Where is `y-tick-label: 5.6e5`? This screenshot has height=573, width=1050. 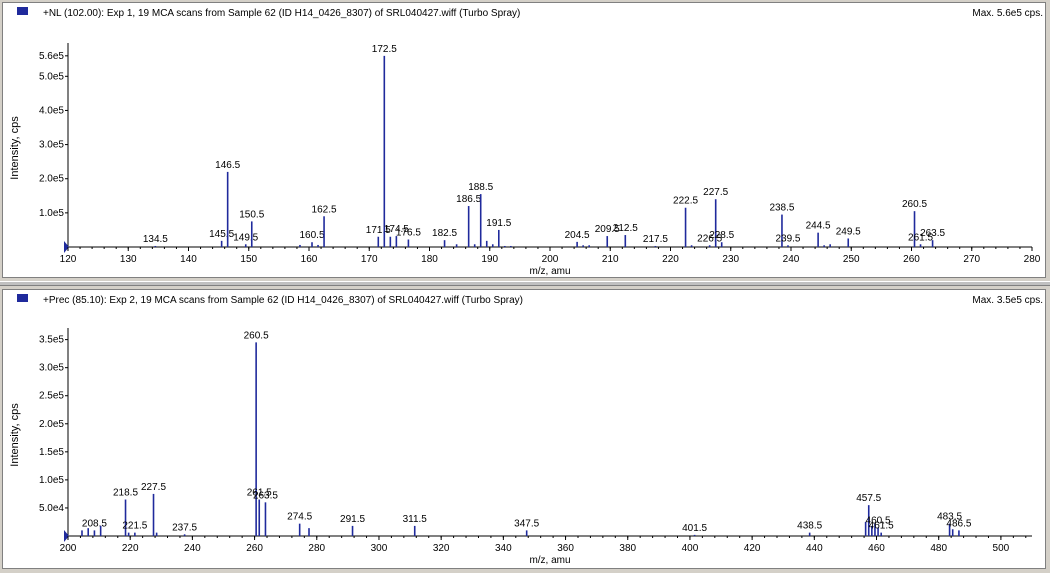 y-tick-label: 5.6e5 is located at coordinates (51, 56).